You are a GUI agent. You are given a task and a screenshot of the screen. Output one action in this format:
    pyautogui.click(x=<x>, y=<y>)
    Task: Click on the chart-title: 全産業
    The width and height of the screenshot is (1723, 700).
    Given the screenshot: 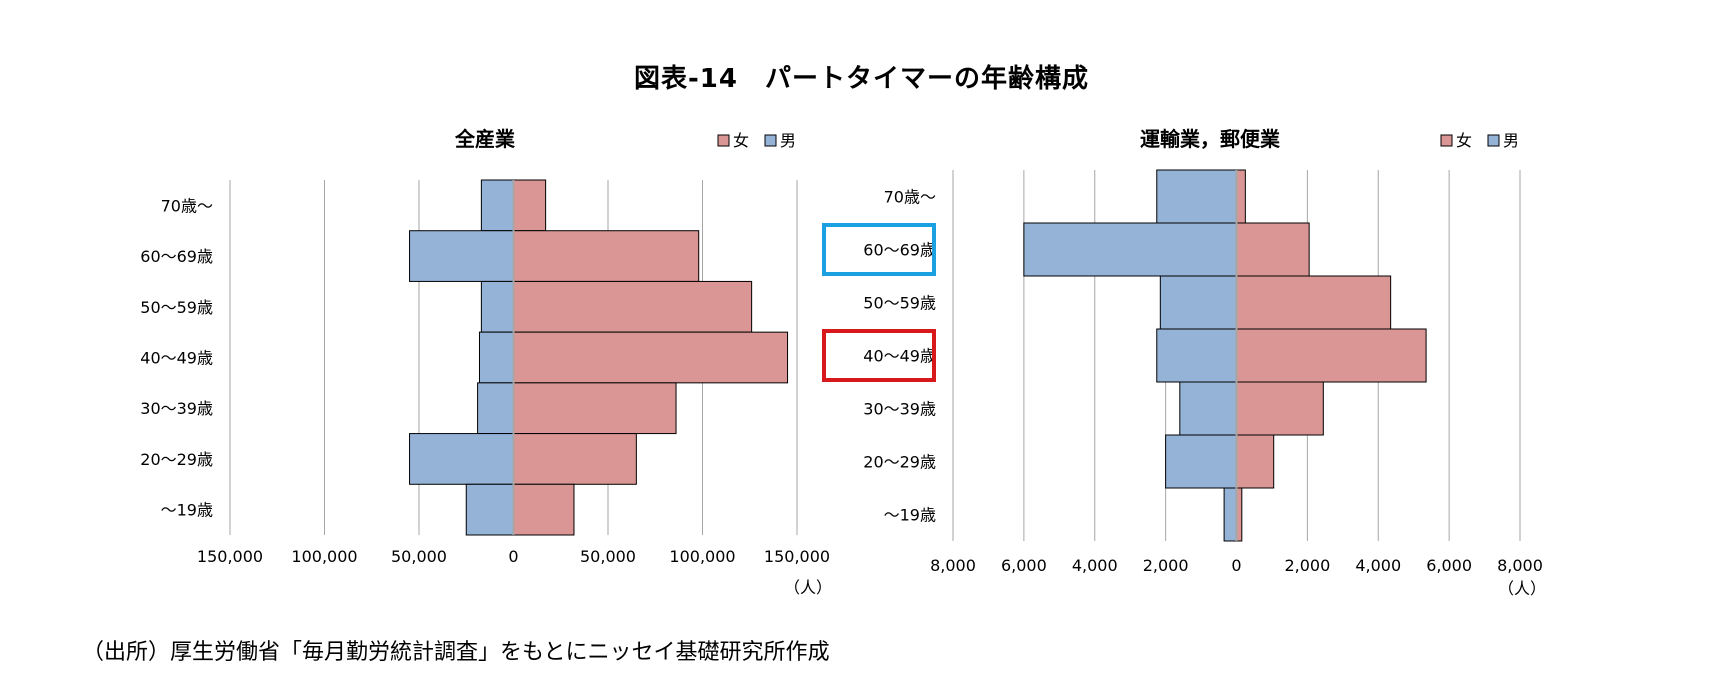 What is the action you would take?
    pyautogui.click(x=485, y=139)
    